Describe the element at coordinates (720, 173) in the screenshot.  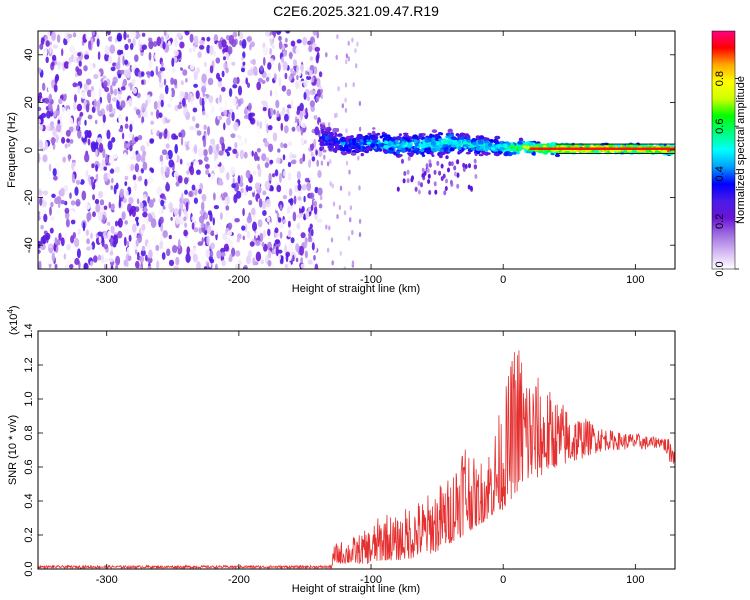
I see `colorbar-tick-label: 0.4` at that location.